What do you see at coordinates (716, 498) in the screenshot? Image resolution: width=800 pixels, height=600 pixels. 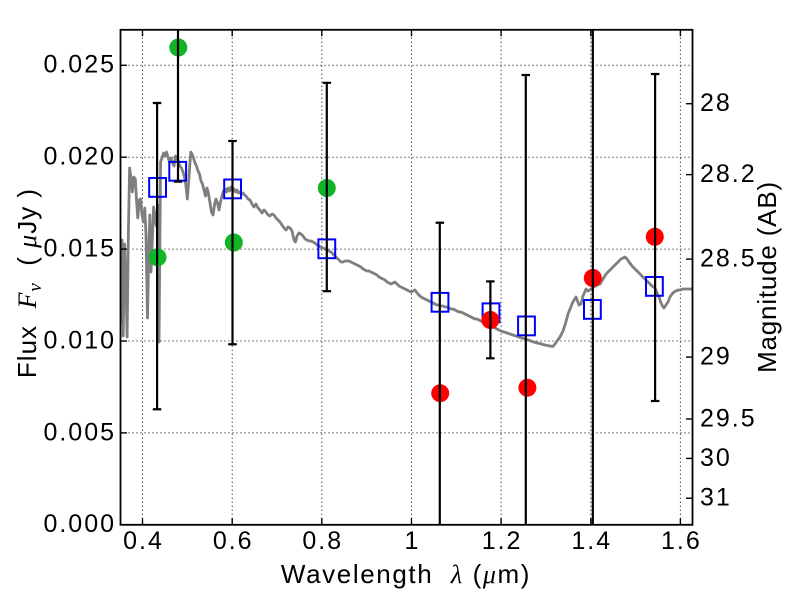 I see `svg-text: 31` at bounding box center [716, 498].